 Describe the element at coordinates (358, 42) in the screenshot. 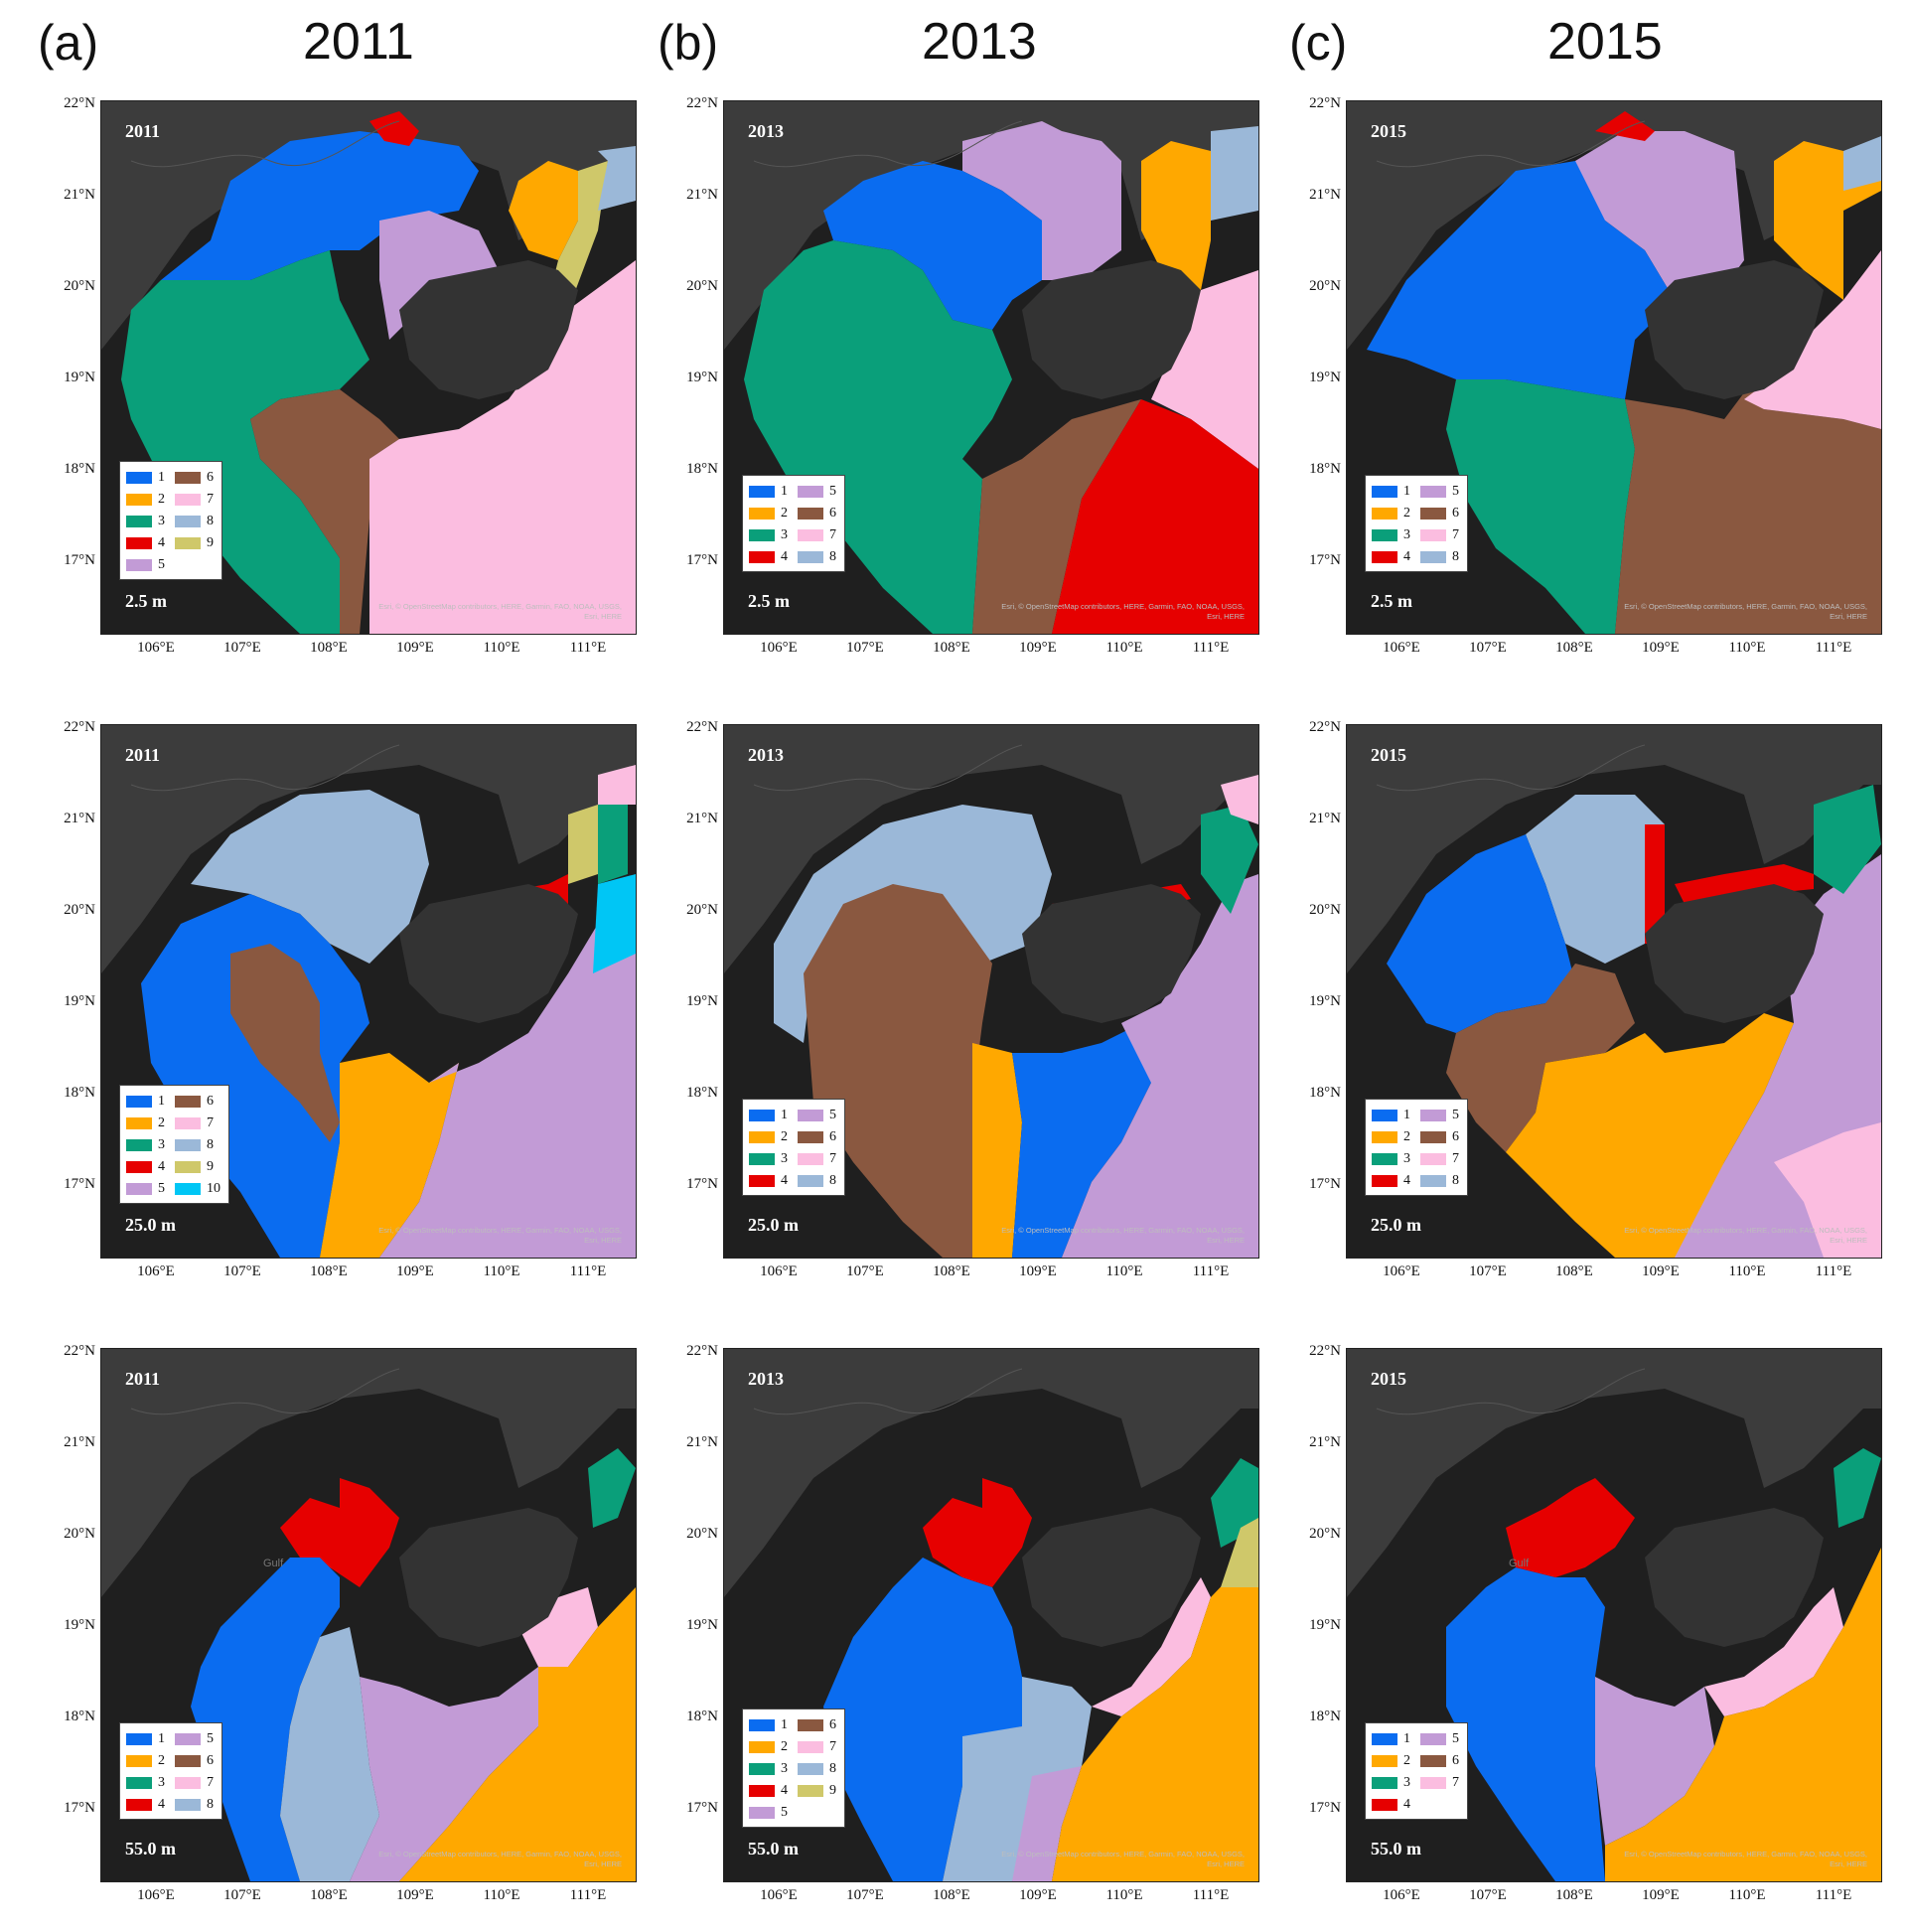

I see `column-a-year: 2011` at that location.